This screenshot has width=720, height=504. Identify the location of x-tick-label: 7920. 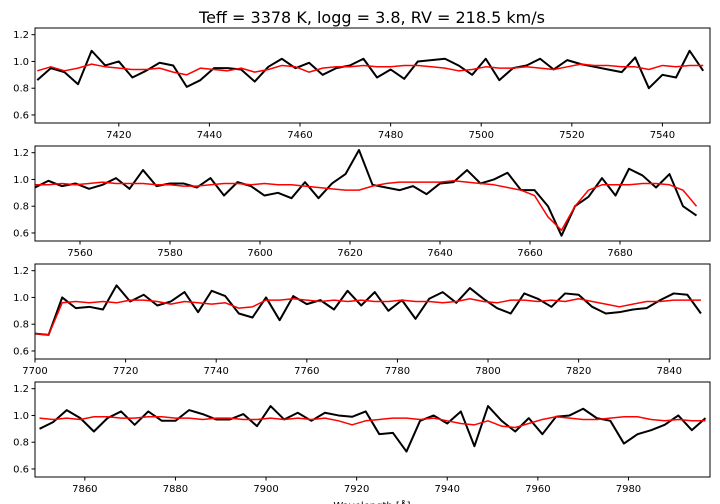
(356, 489).